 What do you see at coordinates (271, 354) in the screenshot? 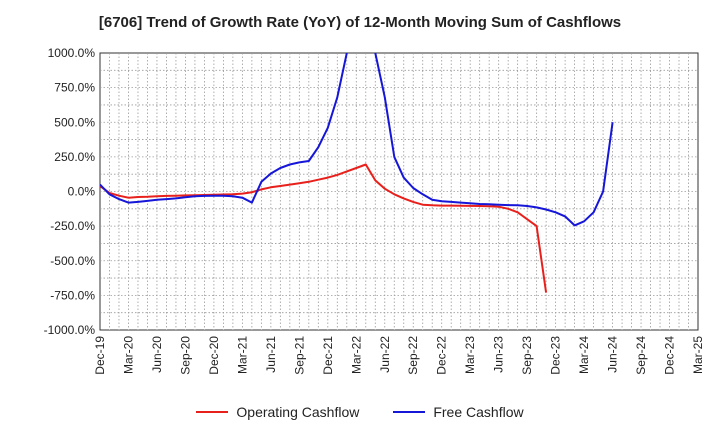
I see `x-tick-label: Jun-21` at bounding box center [271, 354].